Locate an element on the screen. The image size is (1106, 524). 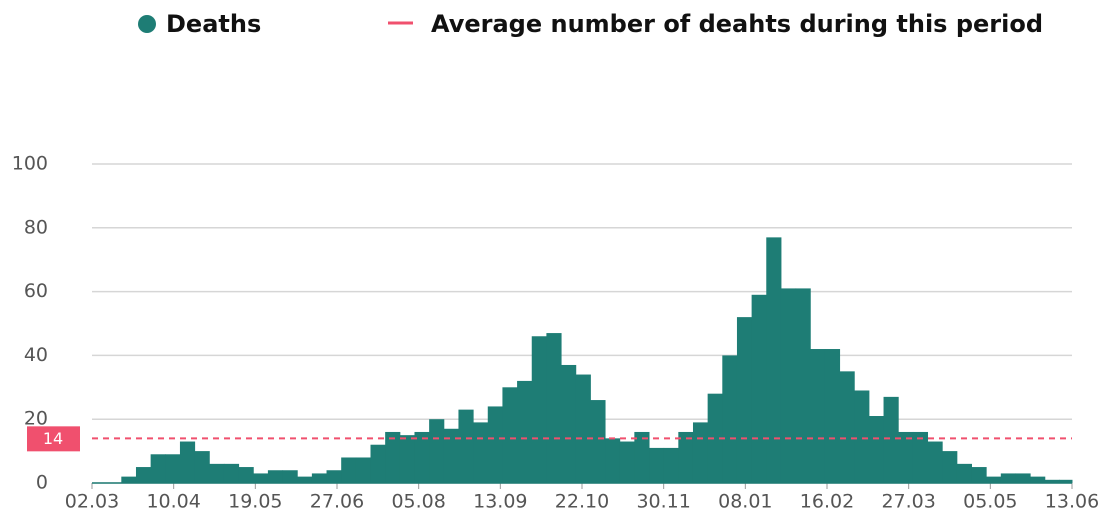
x-tick-label: 27.03 is located at coordinates (908, 502).